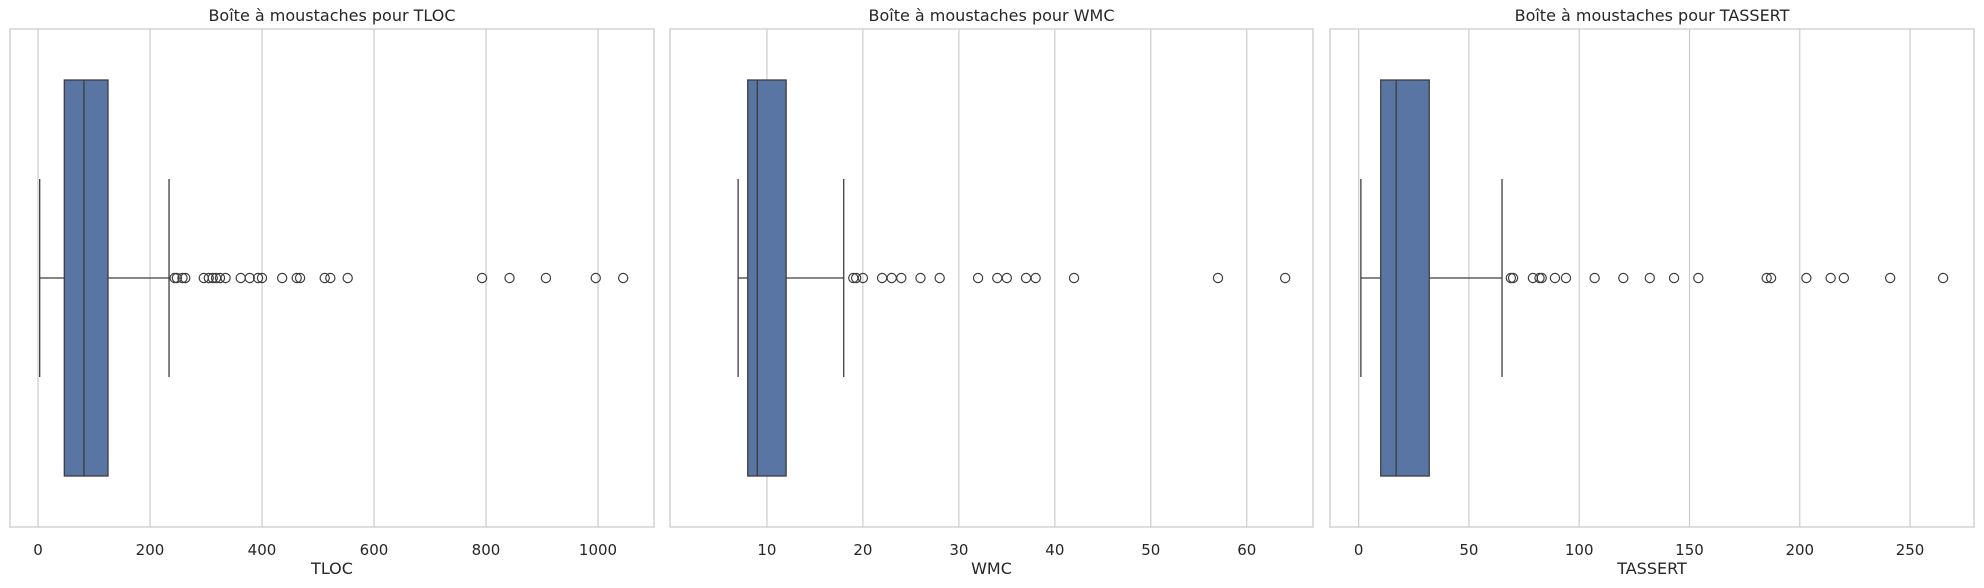 This screenshot has height=588, width=1984. What do you see at coordinates (331, 15) in the screenshot?
I see `tloc-chart-title: Boîte à moustaches pour TLOC` at bounding box center [331, 15].